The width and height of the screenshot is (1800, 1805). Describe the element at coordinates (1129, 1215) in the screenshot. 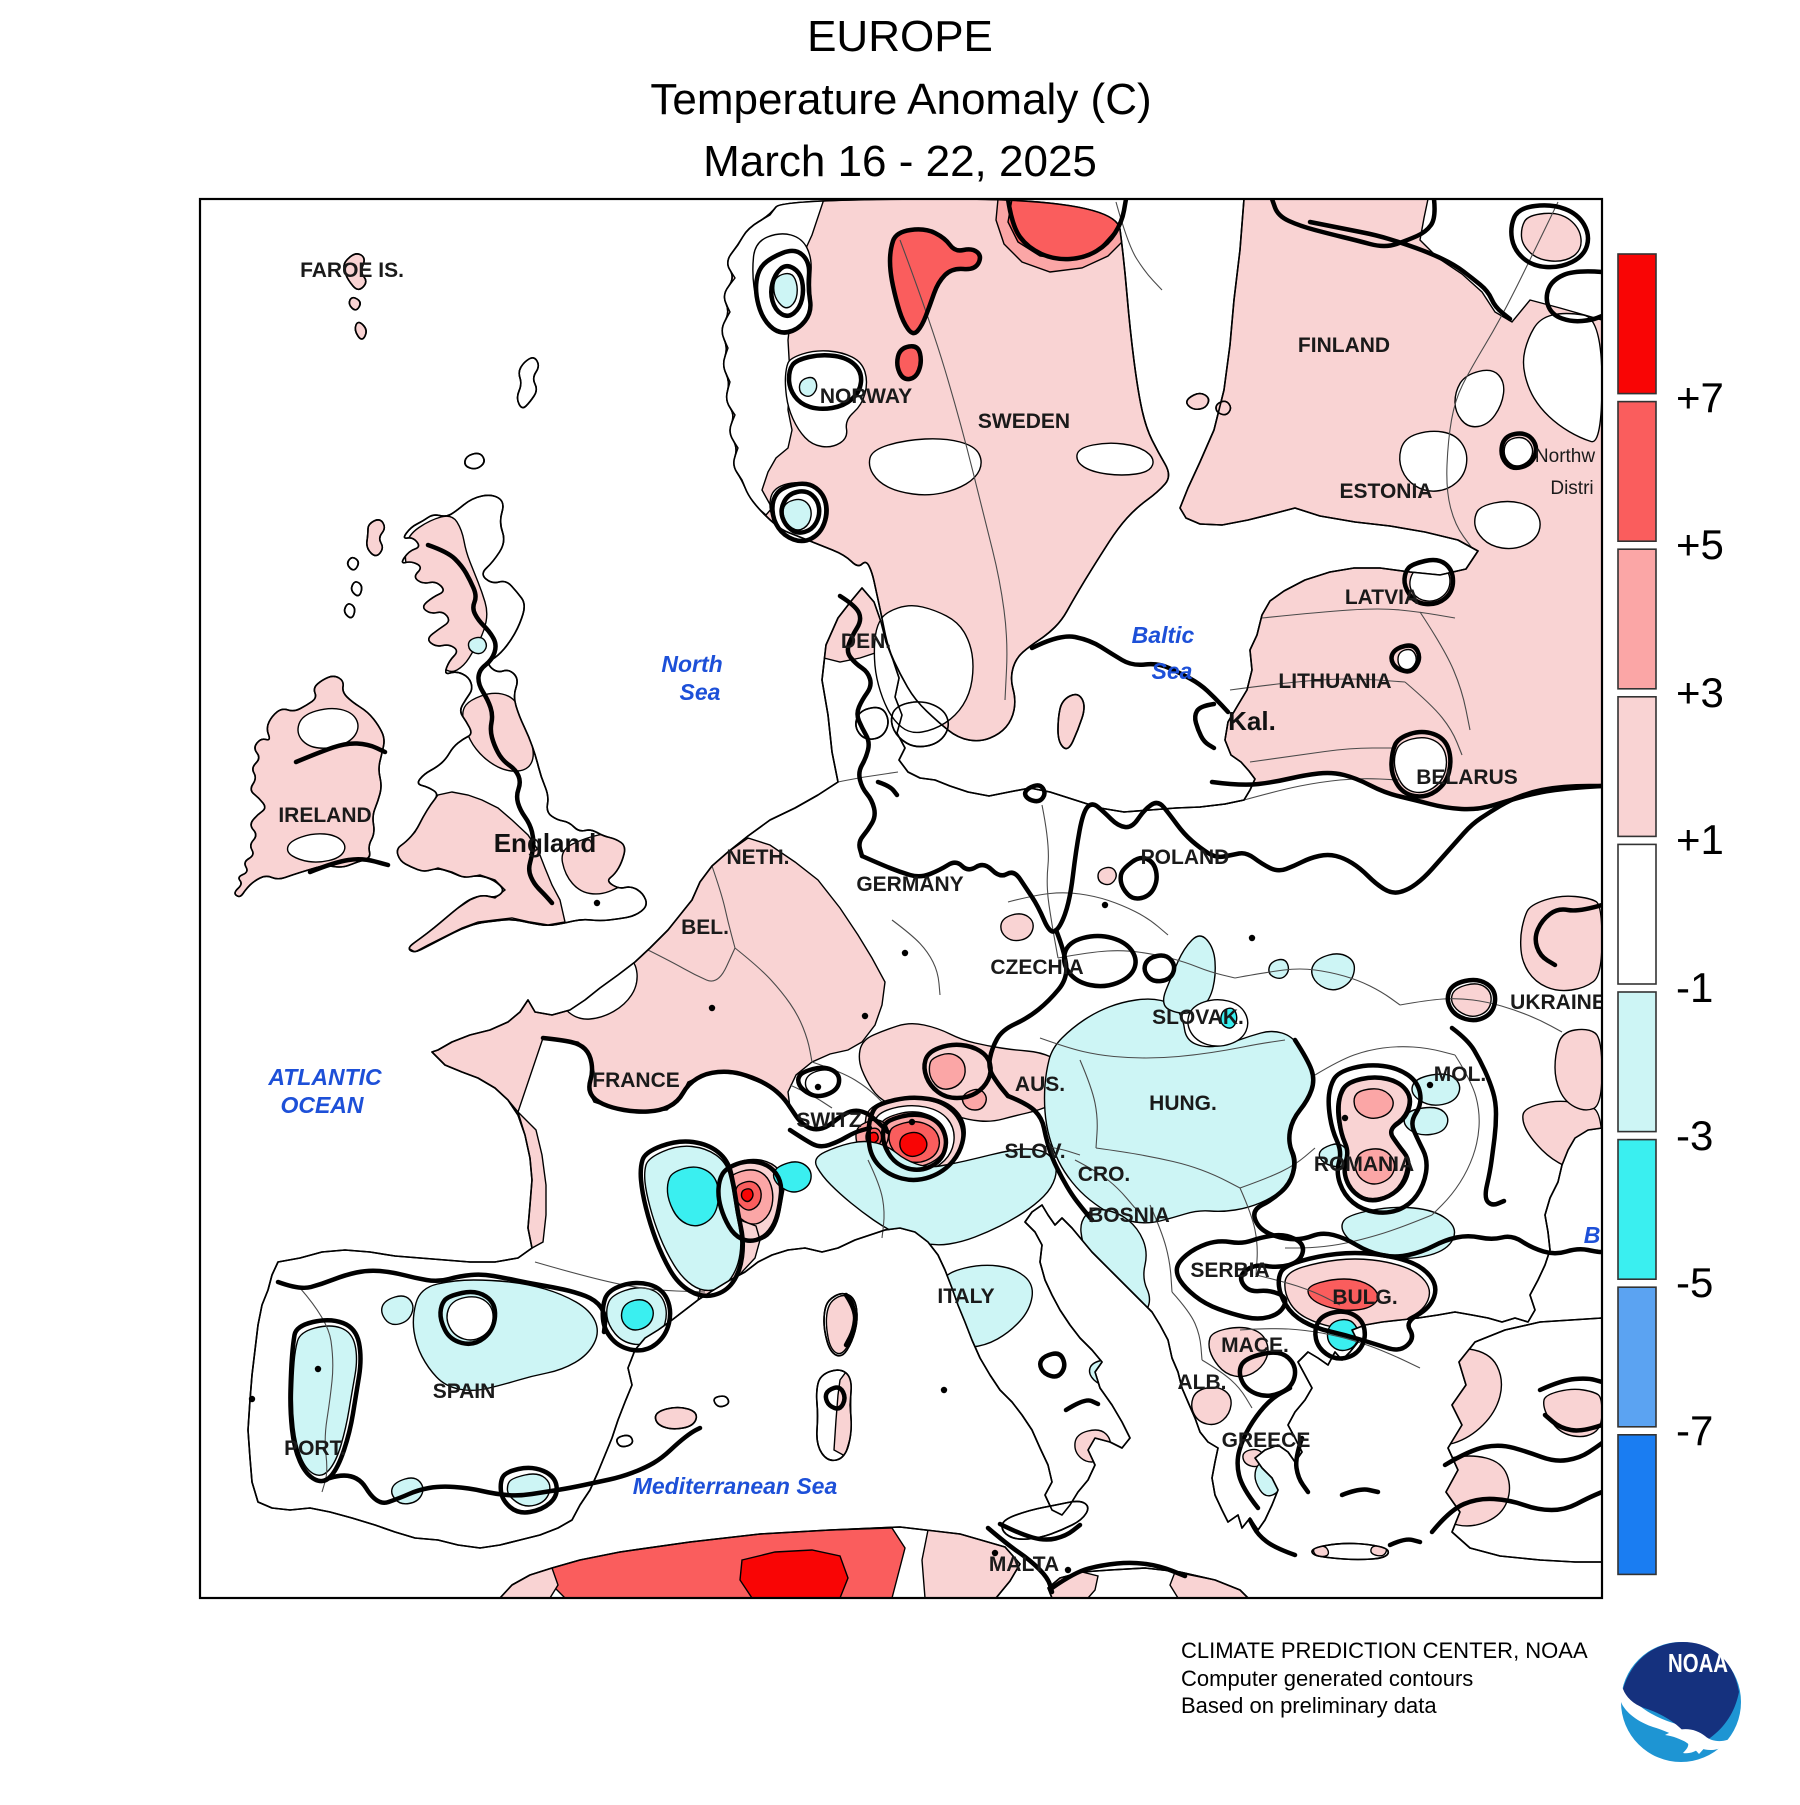

I see `svg-text: BOSNIA` at that location.